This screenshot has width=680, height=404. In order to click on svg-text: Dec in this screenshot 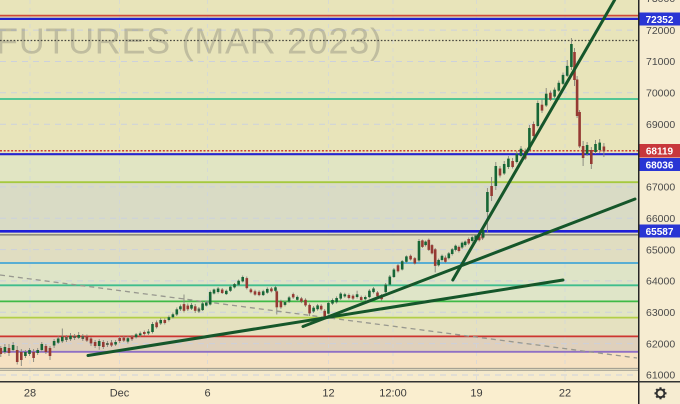, I will do `click(120, 394)`.